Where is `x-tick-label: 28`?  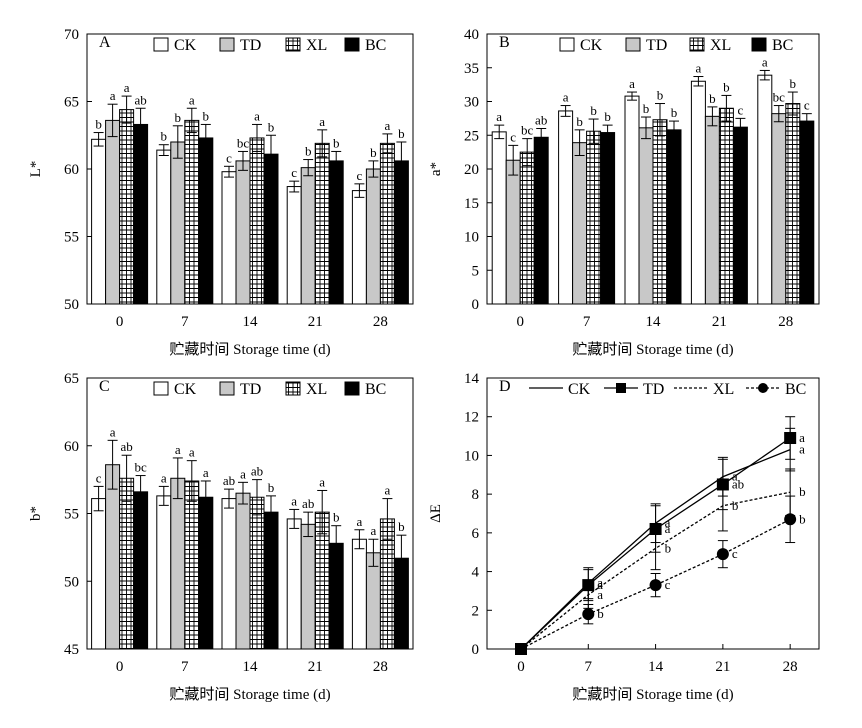
x-tick-label: 28 is located at coordinates (790, 667).